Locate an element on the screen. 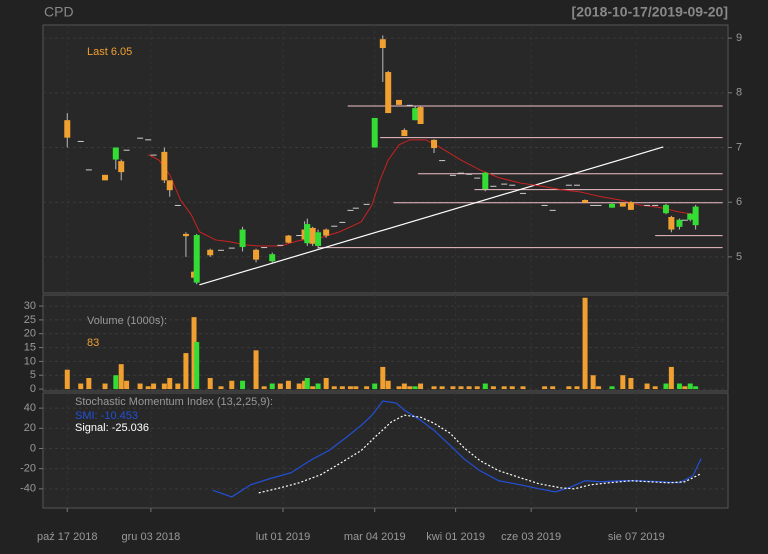 Image resolution: width=768 pixels, height=554 pixels. x-tick-label: lut 01 2019 is located at coordinates (283, 537).